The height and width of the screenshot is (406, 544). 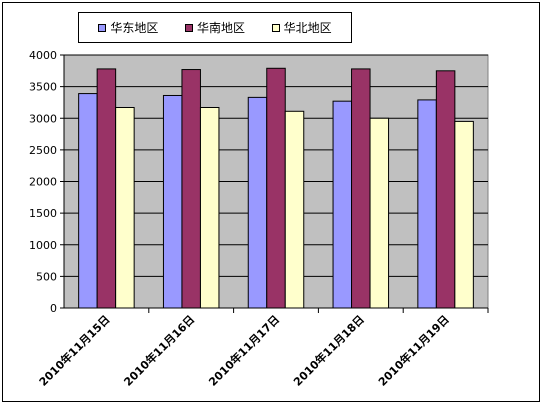 I want to click on y-tick-label: 500, so click(x=46, y=276).